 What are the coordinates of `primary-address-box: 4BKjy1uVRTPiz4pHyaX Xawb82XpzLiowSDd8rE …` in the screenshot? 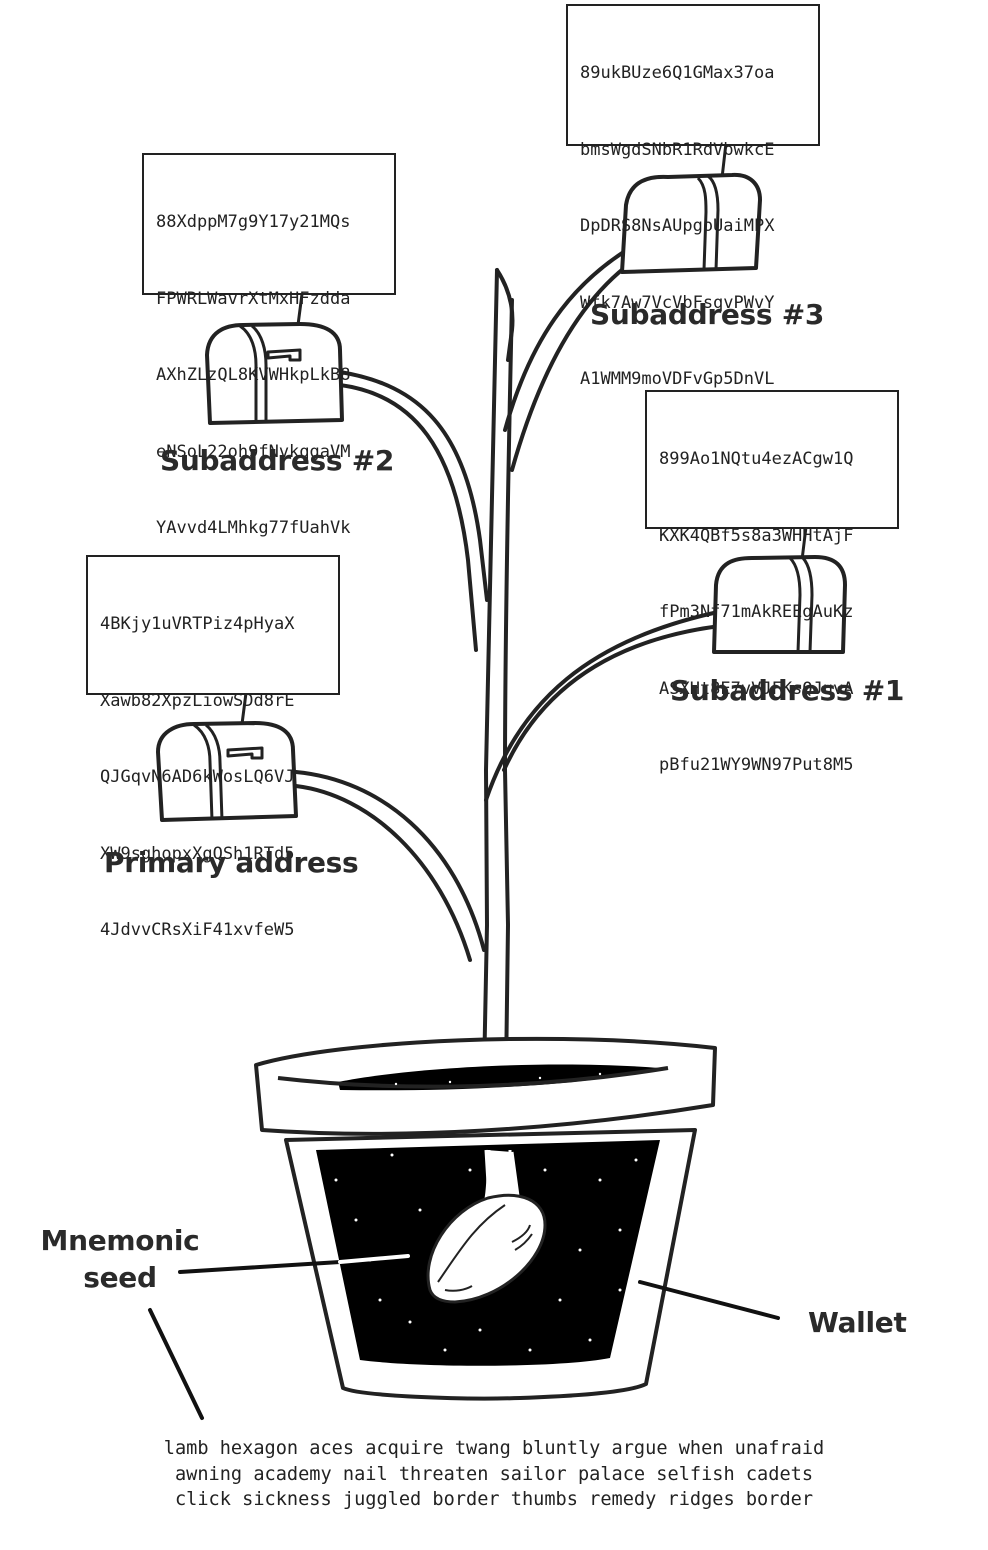 It's located at (213, 747).